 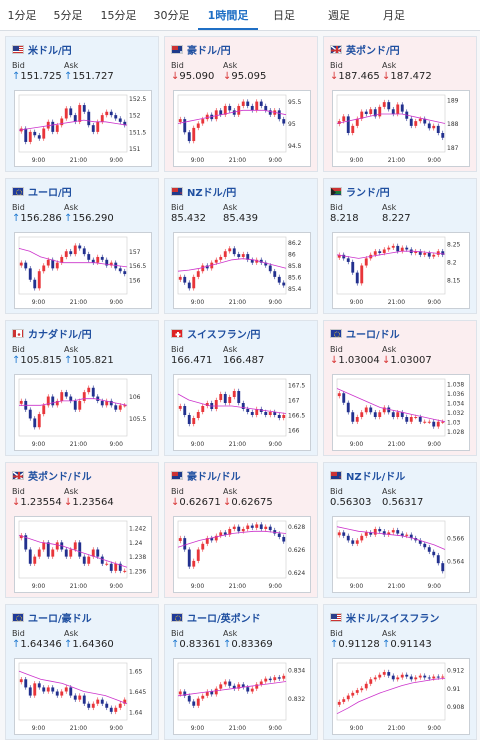 What do you see at coordinates (393, 619) in the screenshot?
I see `pair-name: 米ドル/スイスフラン` at bounding box center [393, 619].